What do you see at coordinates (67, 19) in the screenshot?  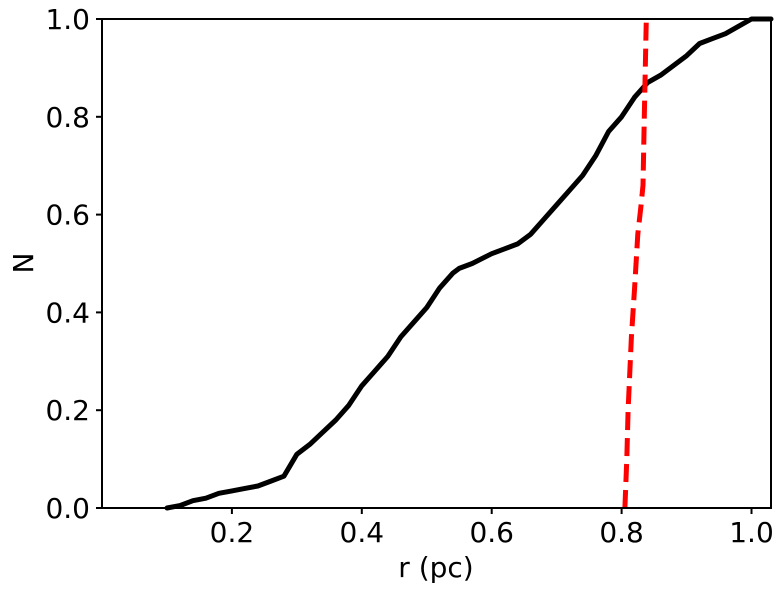 I see `y-tick-label: 1.0` at bounding box center [67, 19].